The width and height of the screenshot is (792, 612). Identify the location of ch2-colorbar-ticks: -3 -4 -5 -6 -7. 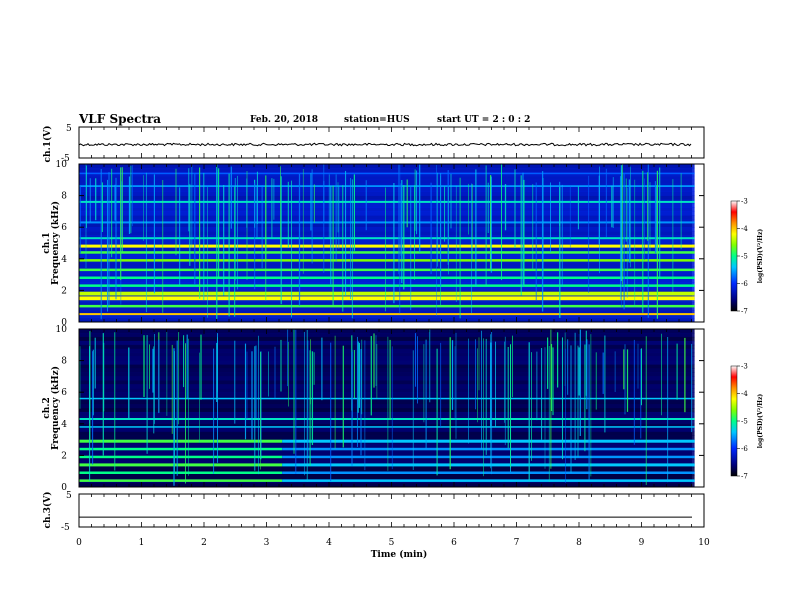
(742, 422).